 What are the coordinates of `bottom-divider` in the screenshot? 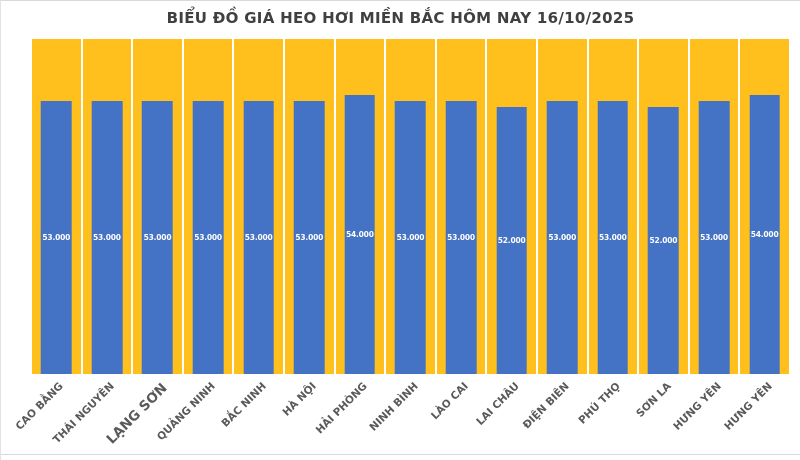 It's located at (400, 454).